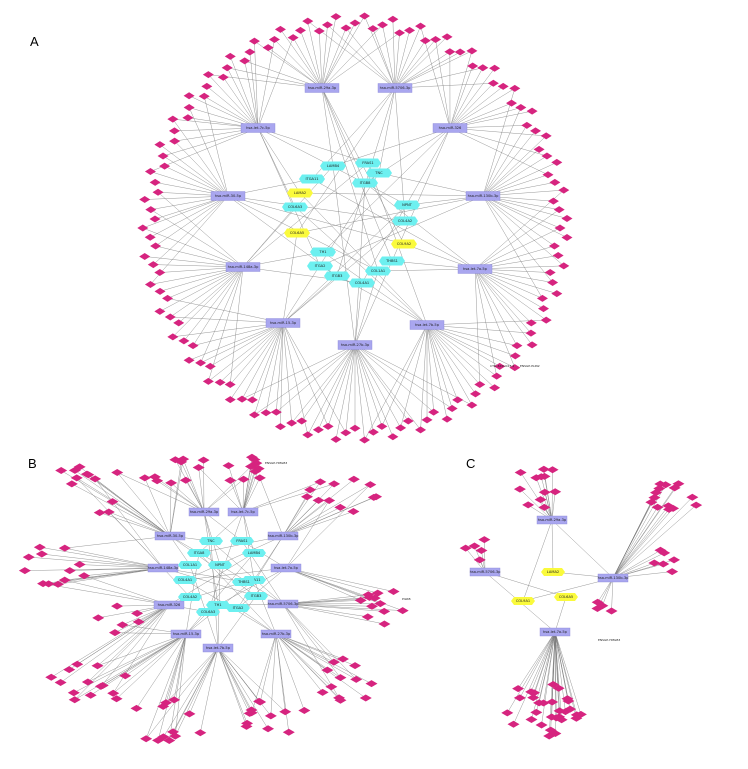 Image resolution: width=748 pixels, height=769 pixels. What do you see at coordinates (613, 578) in the screenshot?
I see `mirna-node-box` at bounding box center [613, 578].